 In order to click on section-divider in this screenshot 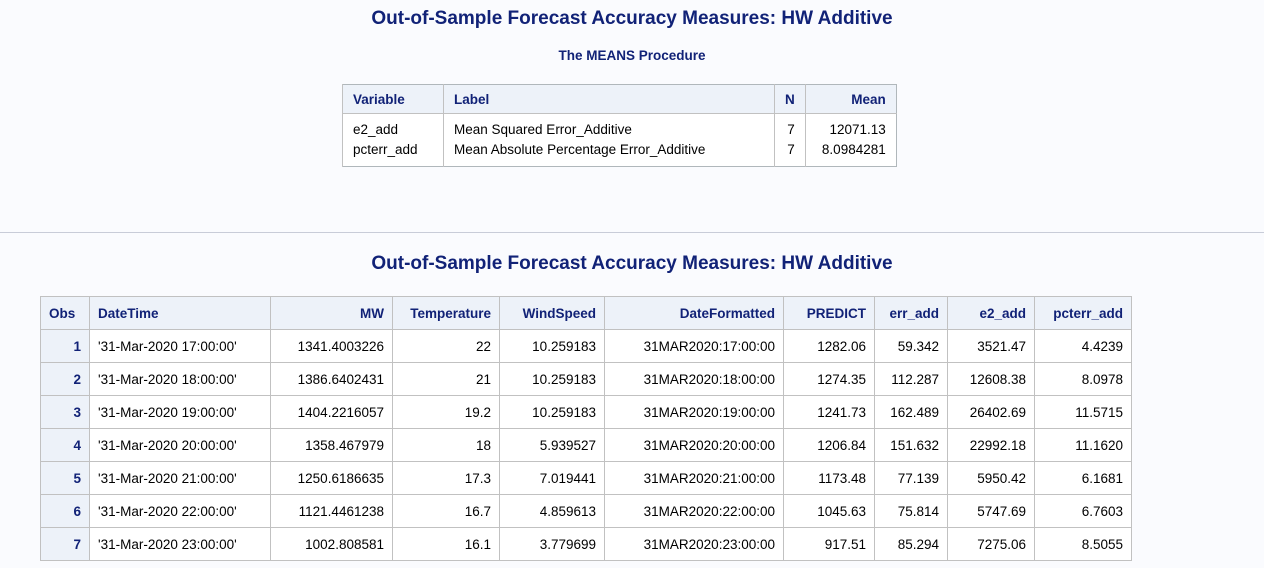, I will do `click(632, 232)`.